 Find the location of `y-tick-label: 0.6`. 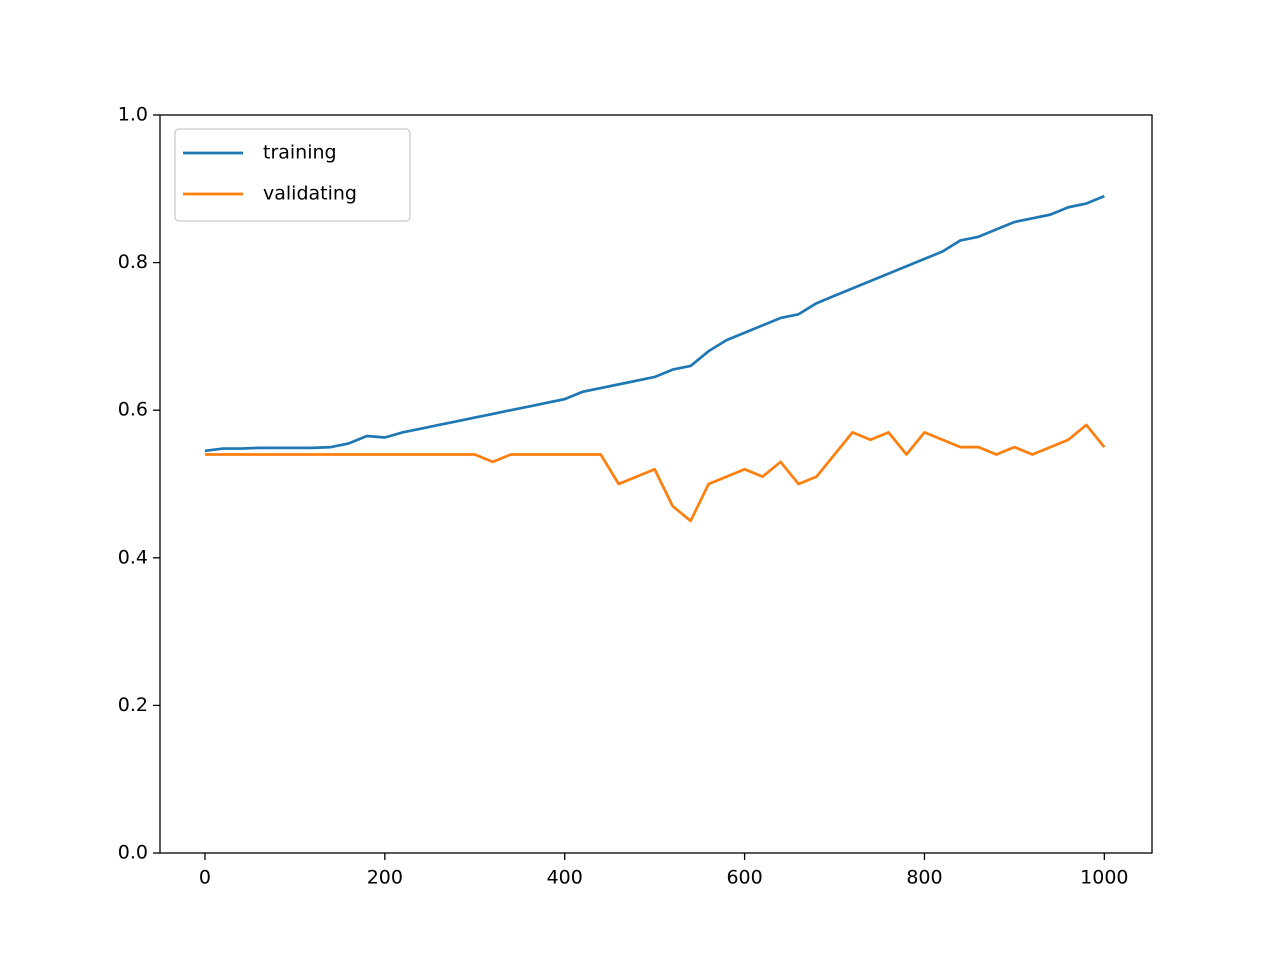

y-tick-label: 0.6 is located at coordinates (133, 410).